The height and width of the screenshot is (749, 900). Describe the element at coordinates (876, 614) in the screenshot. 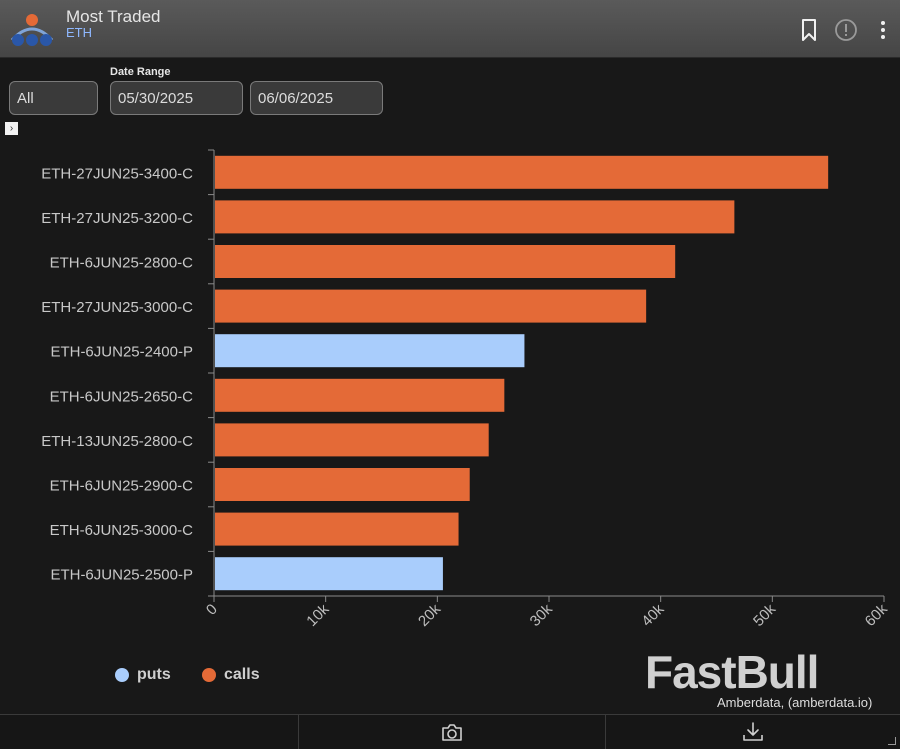

I see `x-tick-label: 60k` at that location.